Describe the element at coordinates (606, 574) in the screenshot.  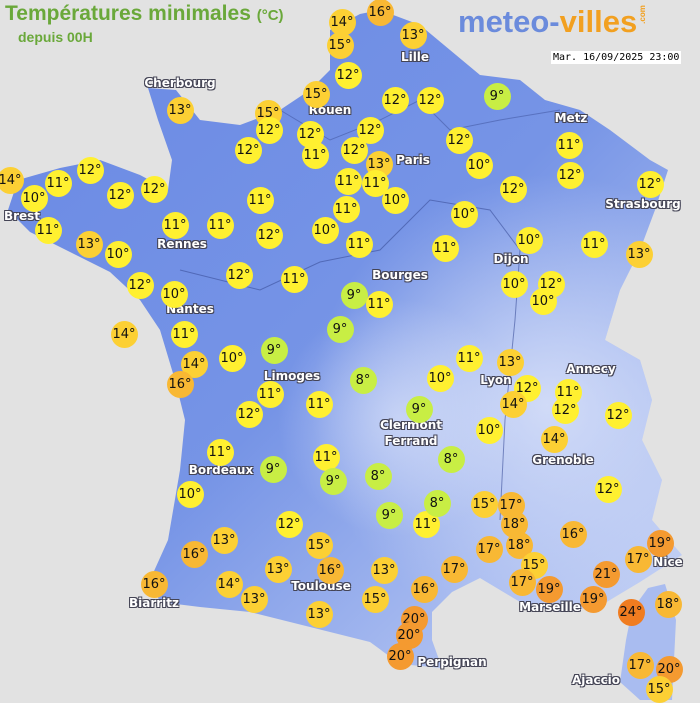
I see `temperature-marker: 21°` at that location.